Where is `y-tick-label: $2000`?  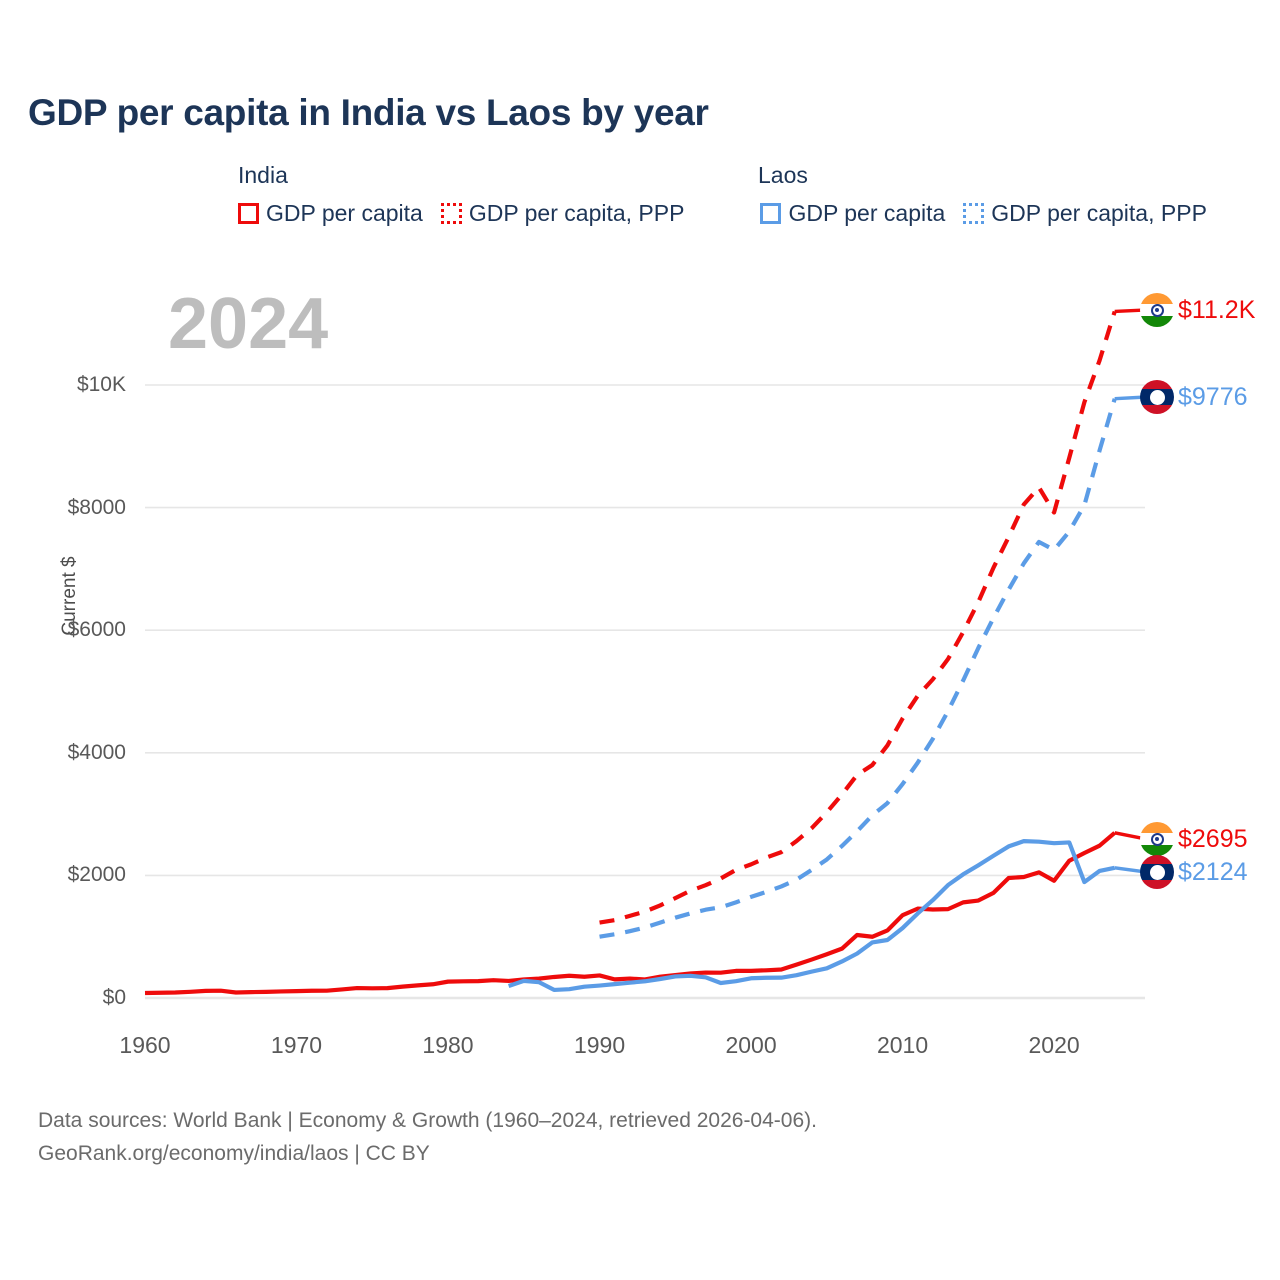
y-tick-label: $2000 is located at coordinates (96, 875).